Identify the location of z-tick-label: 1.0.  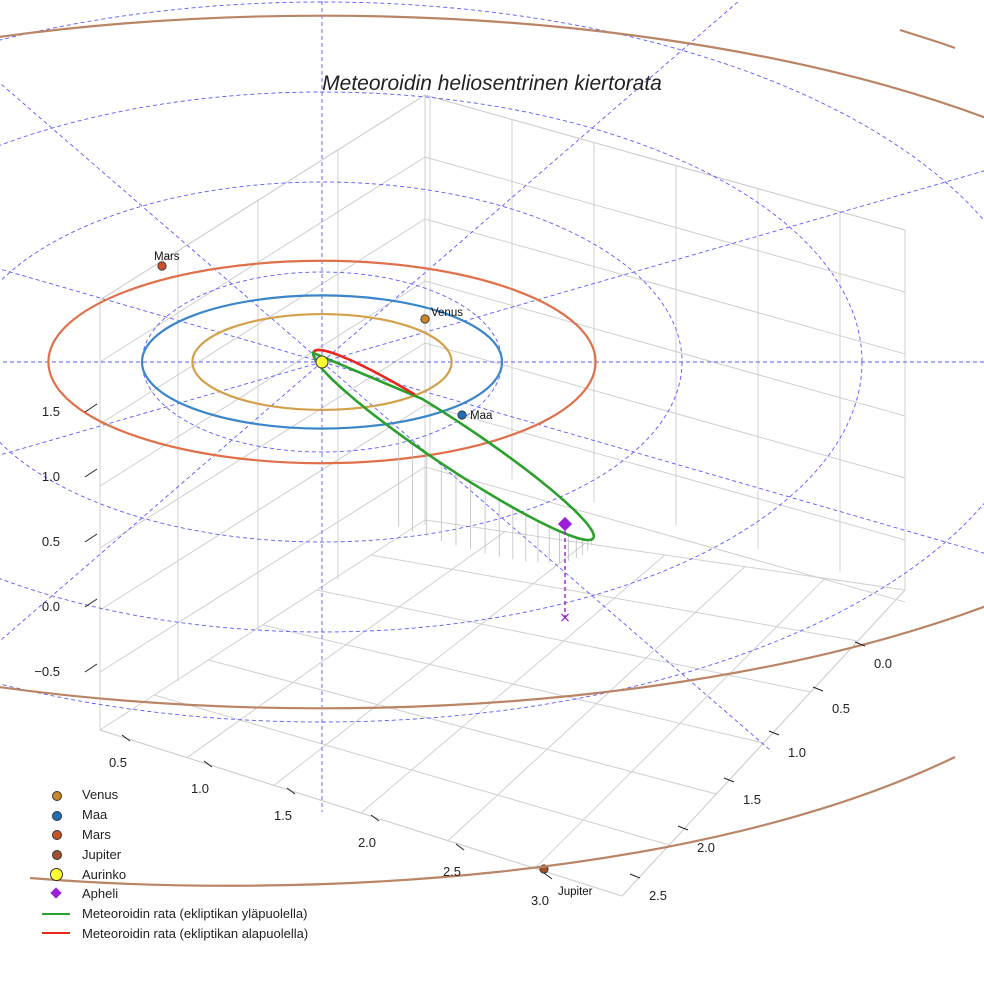
(51, 476).